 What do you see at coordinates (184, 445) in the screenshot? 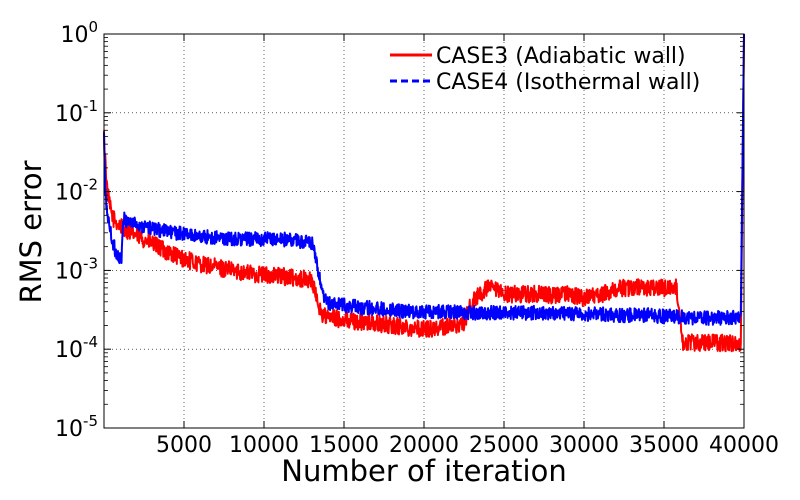
I see `x-tick-label: 5000` at bounding box center [184, 445].